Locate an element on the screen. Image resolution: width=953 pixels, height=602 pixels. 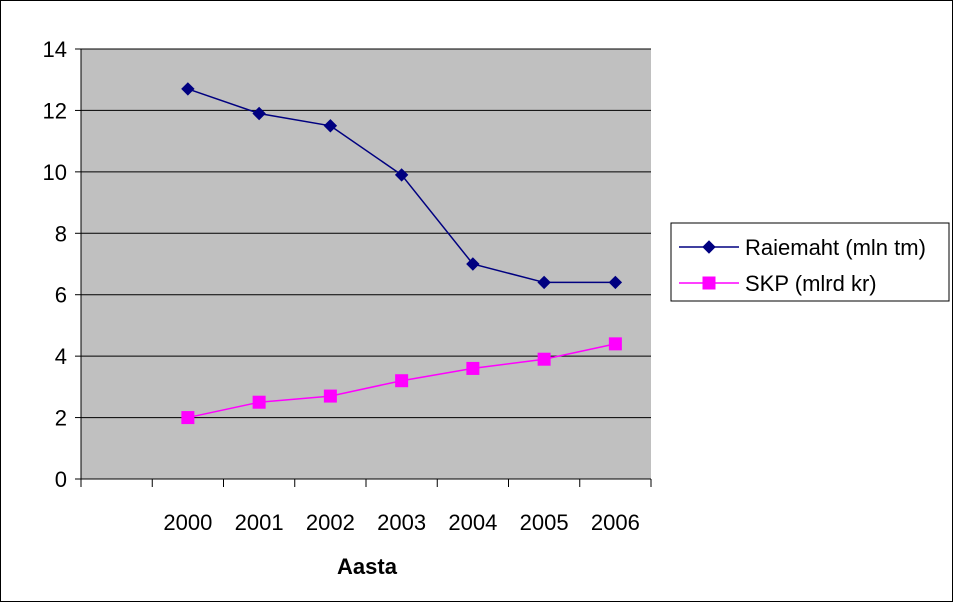
x-axis-title: Aasta is located at coordinates (367, 566).